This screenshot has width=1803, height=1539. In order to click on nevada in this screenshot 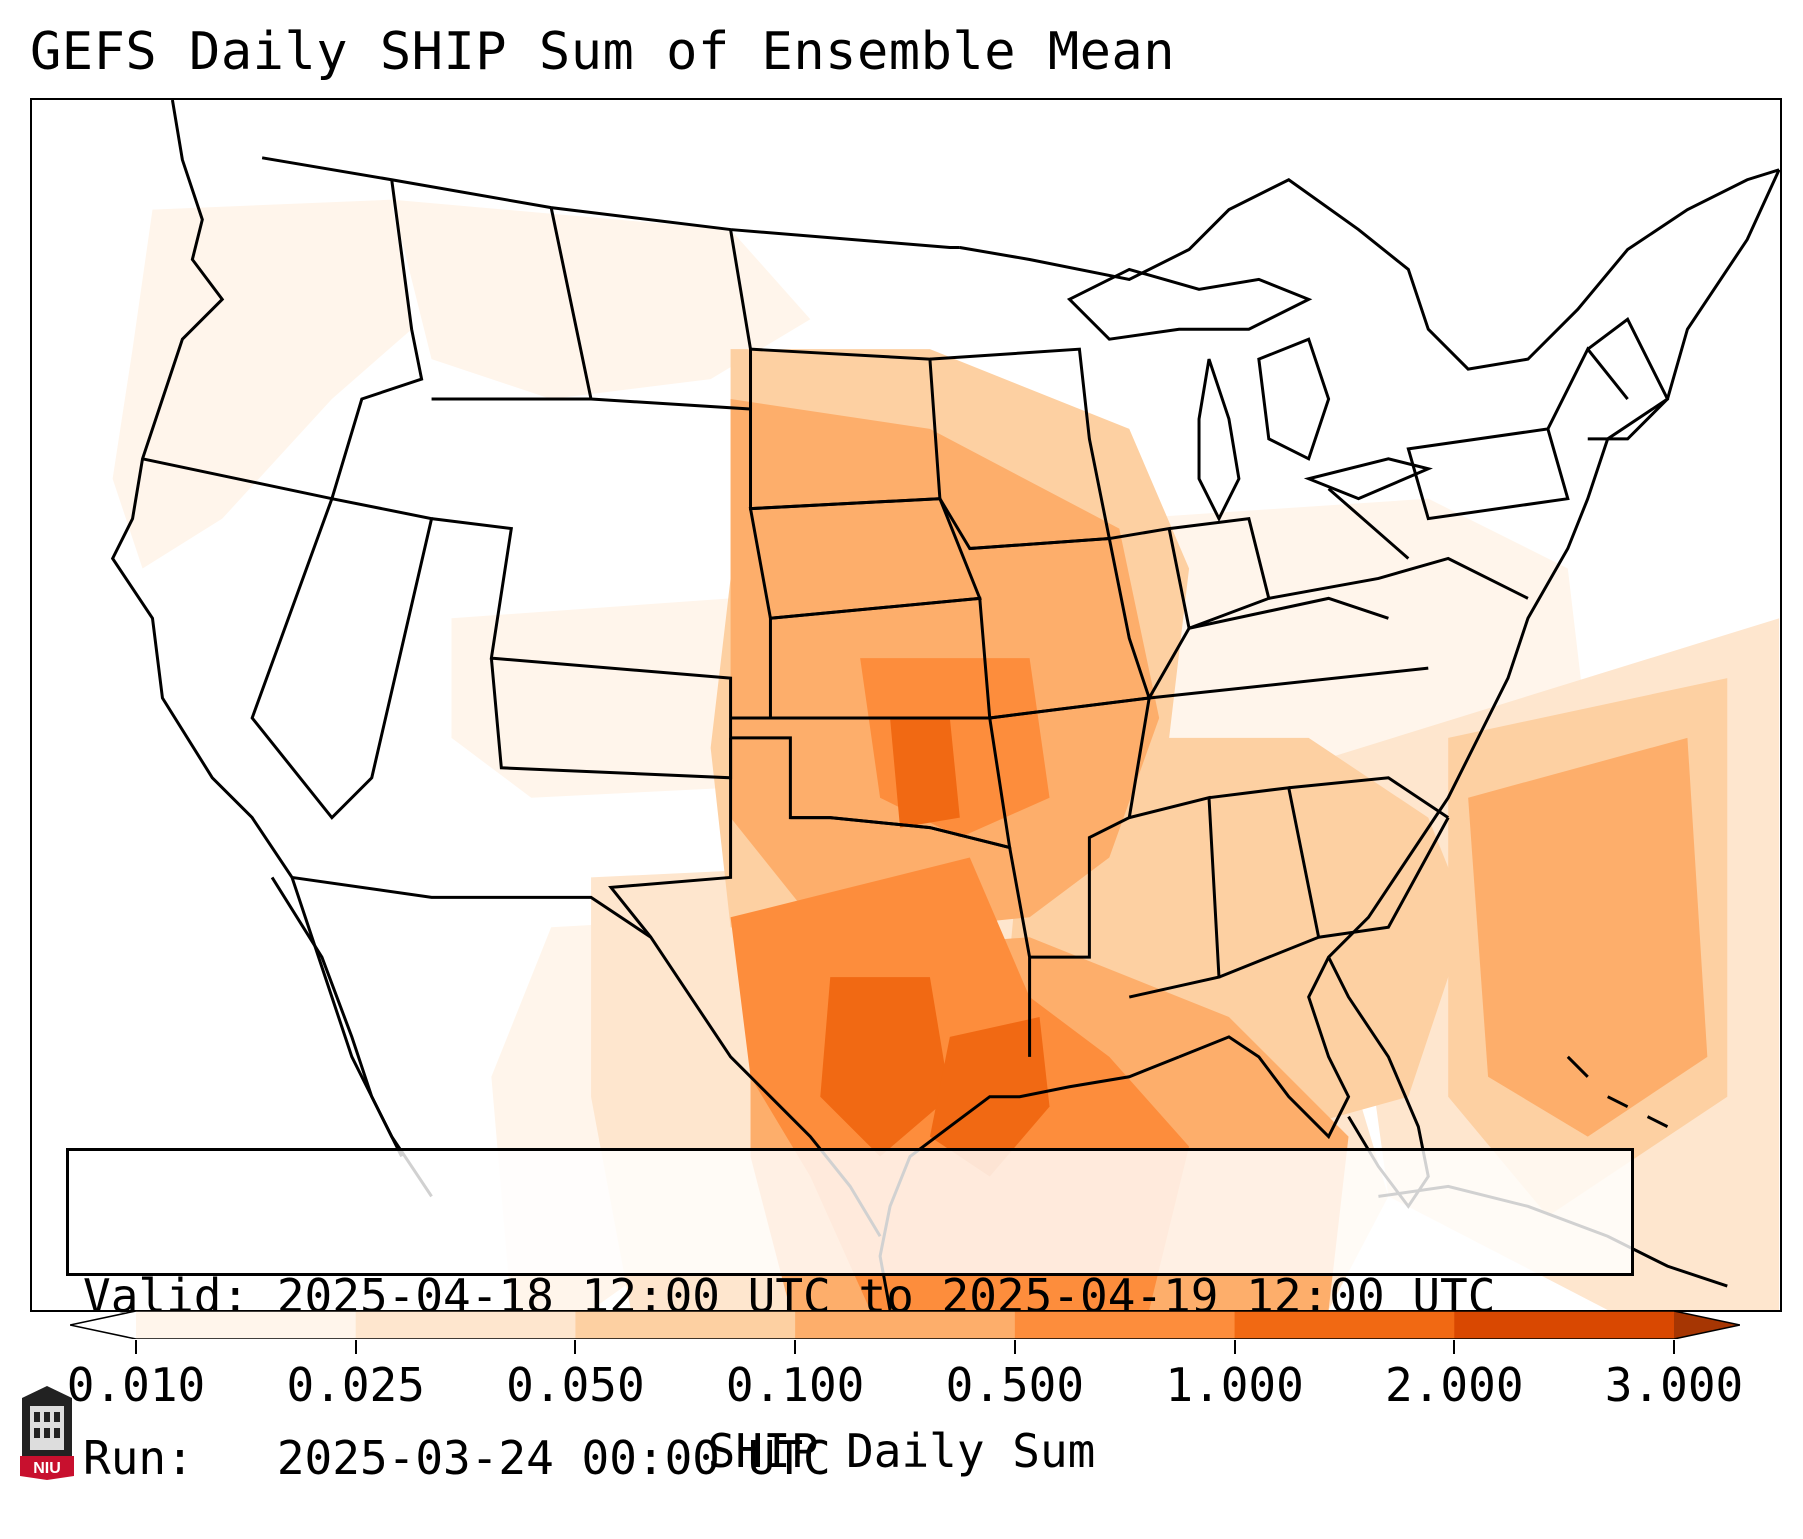, I will do `click(342, 658)`.